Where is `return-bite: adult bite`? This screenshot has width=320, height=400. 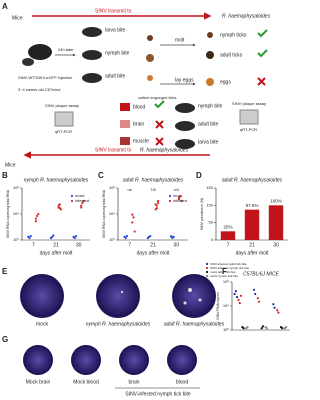 return-bite: adult bite is located at coordinates (208, 124).